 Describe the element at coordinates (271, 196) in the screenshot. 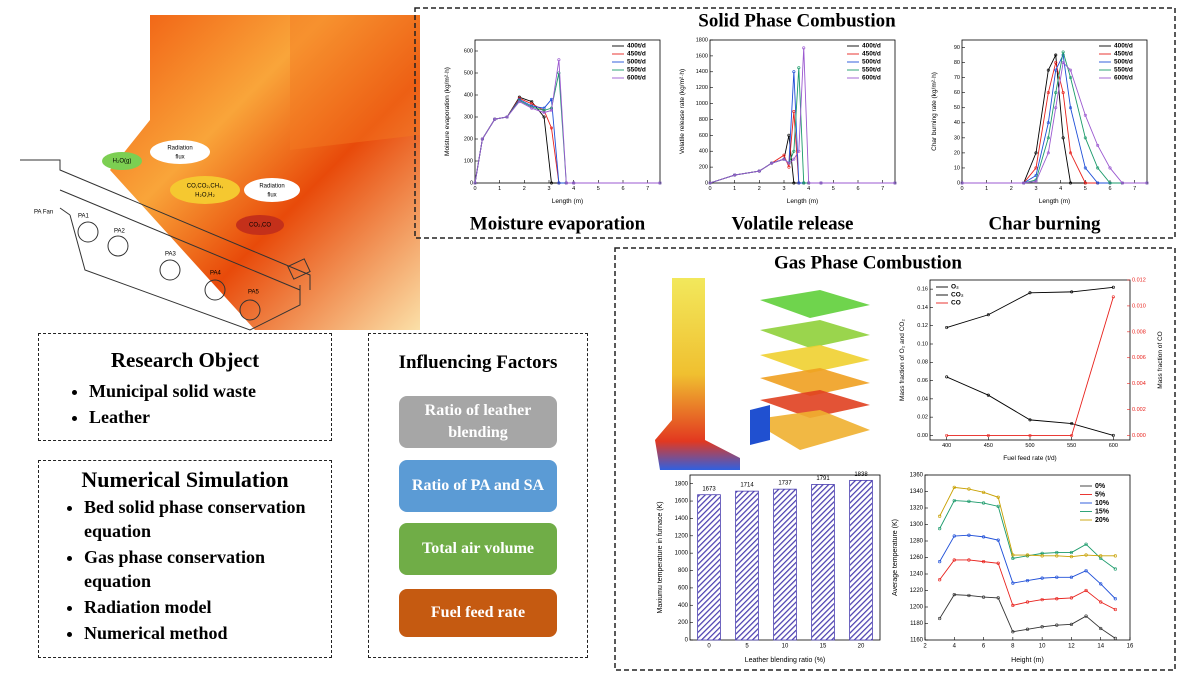

I see `cloud-label: flux` at that location.